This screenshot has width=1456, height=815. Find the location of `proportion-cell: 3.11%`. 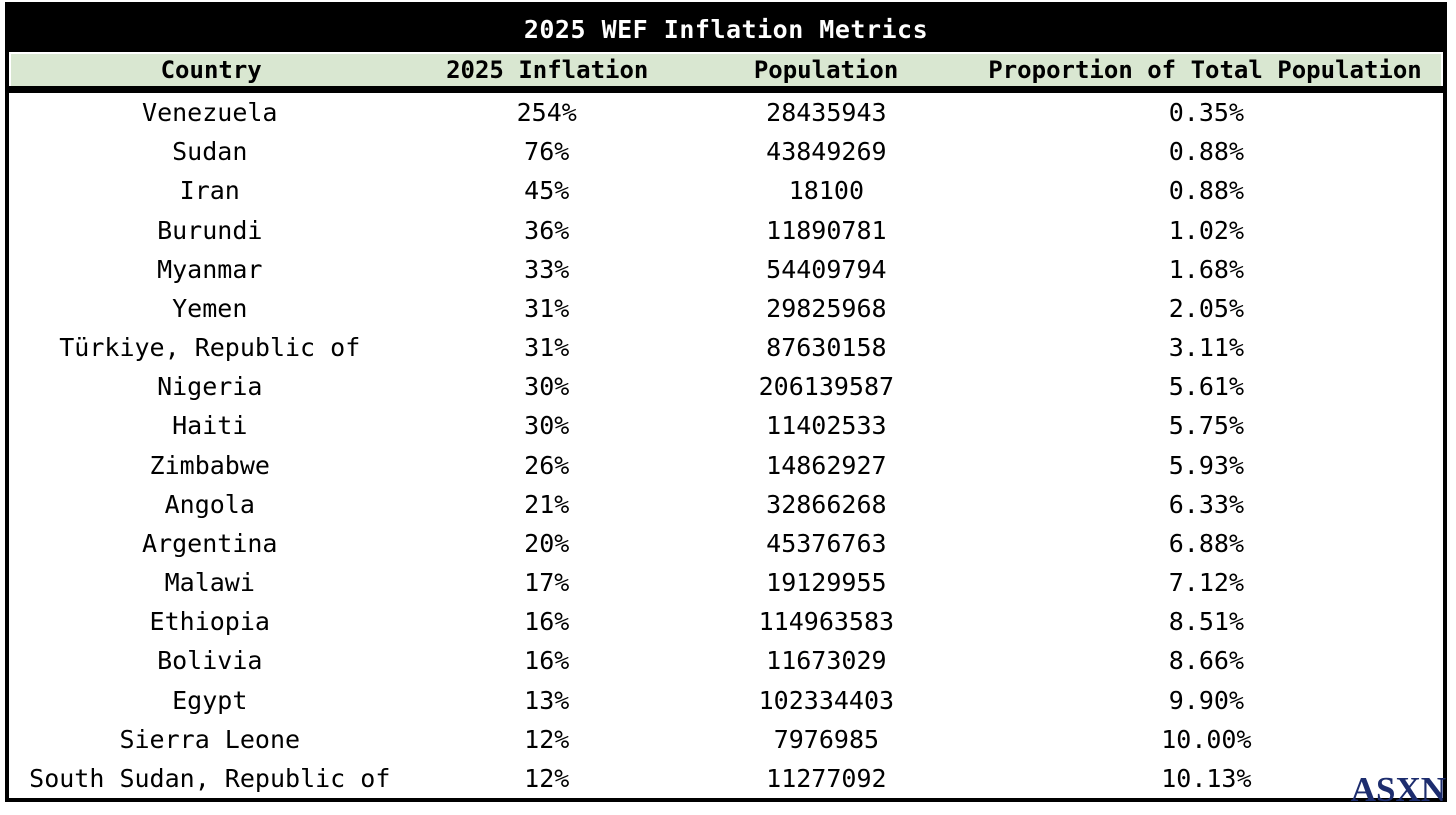

proportion-cell: 3.11% is located at coordinates (1206, 348).